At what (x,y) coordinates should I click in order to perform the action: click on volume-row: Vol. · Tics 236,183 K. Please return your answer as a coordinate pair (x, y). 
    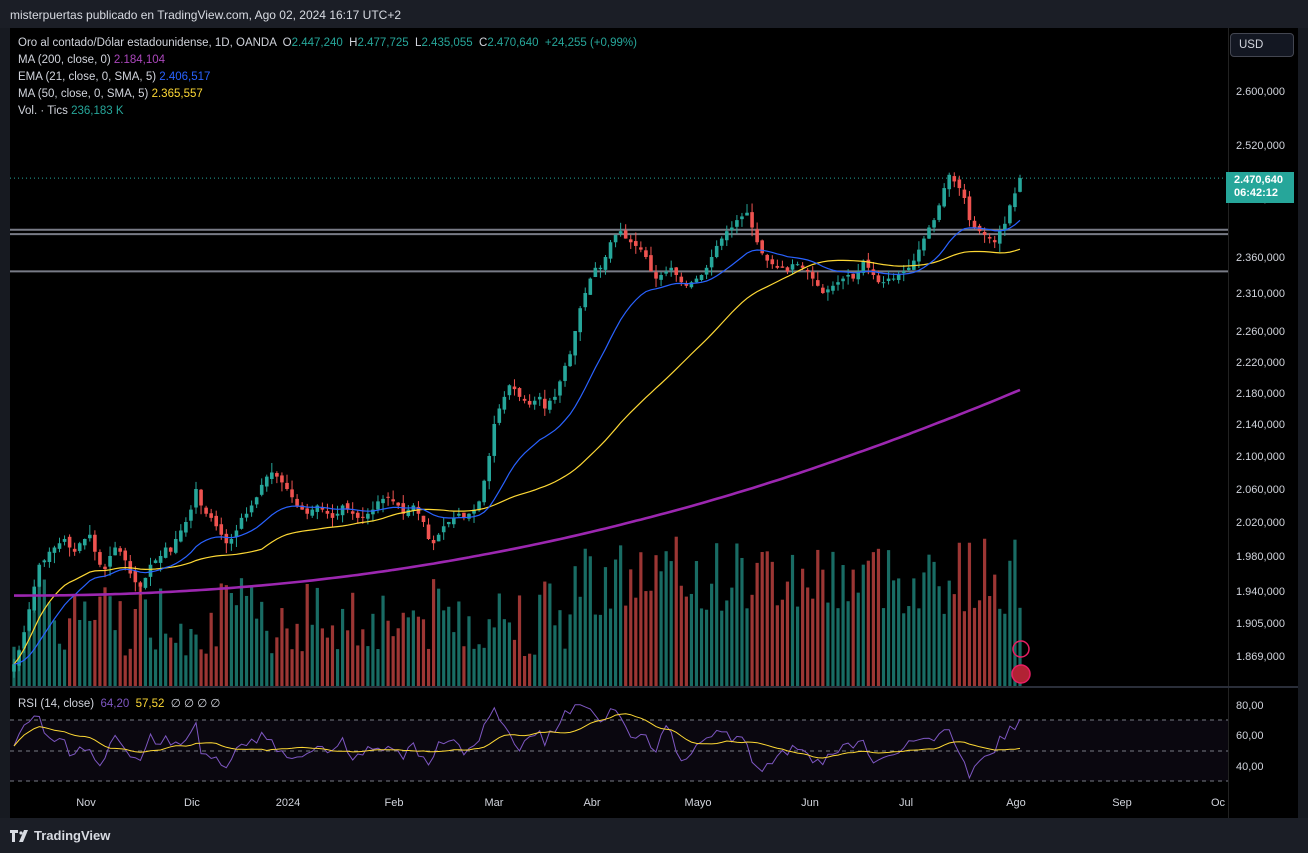
    Looking at the image, I should click on (71, 111).